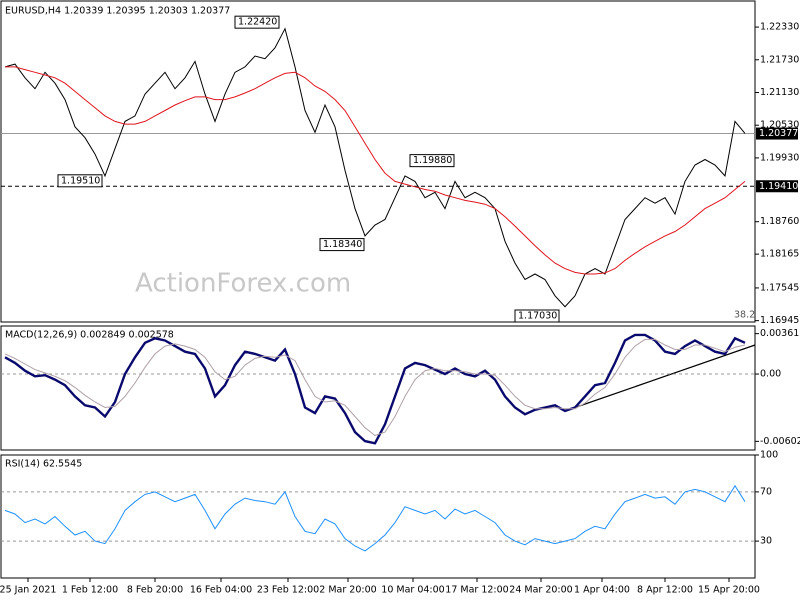  Describe the element at coordinates (412, 590) in the screenshot. I see `x-tick-label: 10 Mar 04:00` at that location.